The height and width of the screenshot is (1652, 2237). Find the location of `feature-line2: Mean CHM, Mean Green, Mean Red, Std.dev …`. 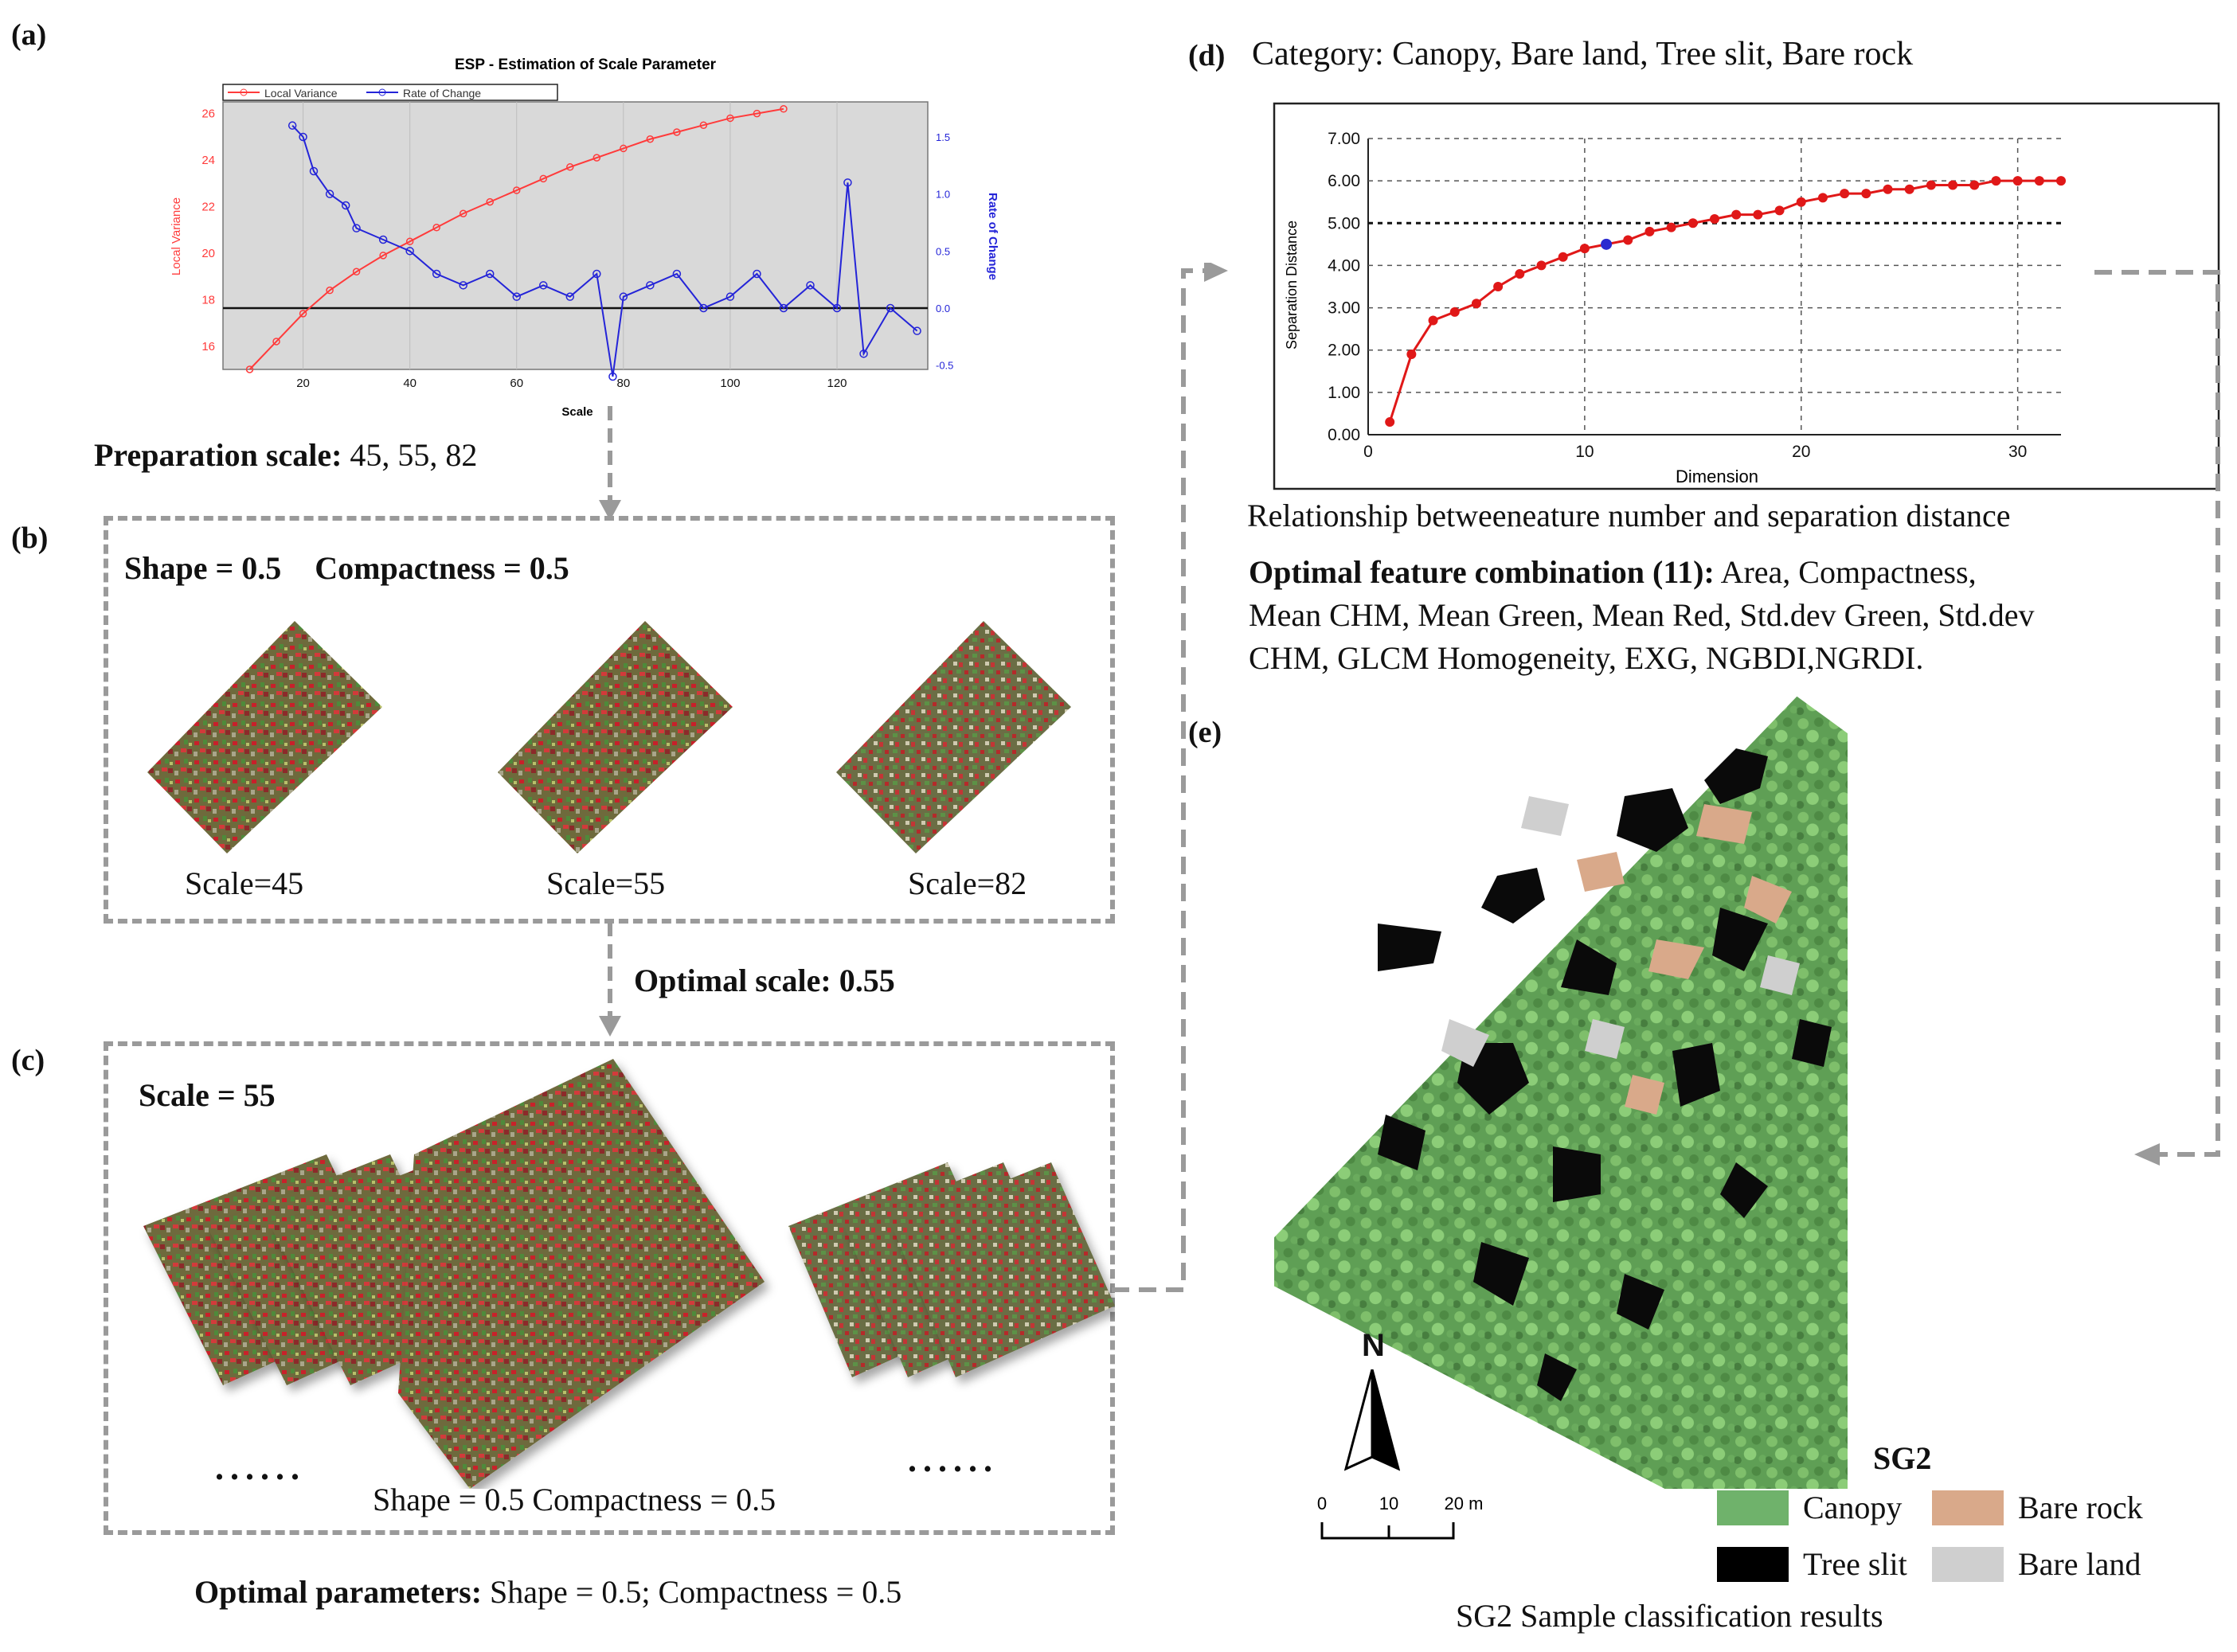

feature-line2: Mean CHM, Mean Green, Mean Red, Std.dev … is located at coordinates (1642, 615).